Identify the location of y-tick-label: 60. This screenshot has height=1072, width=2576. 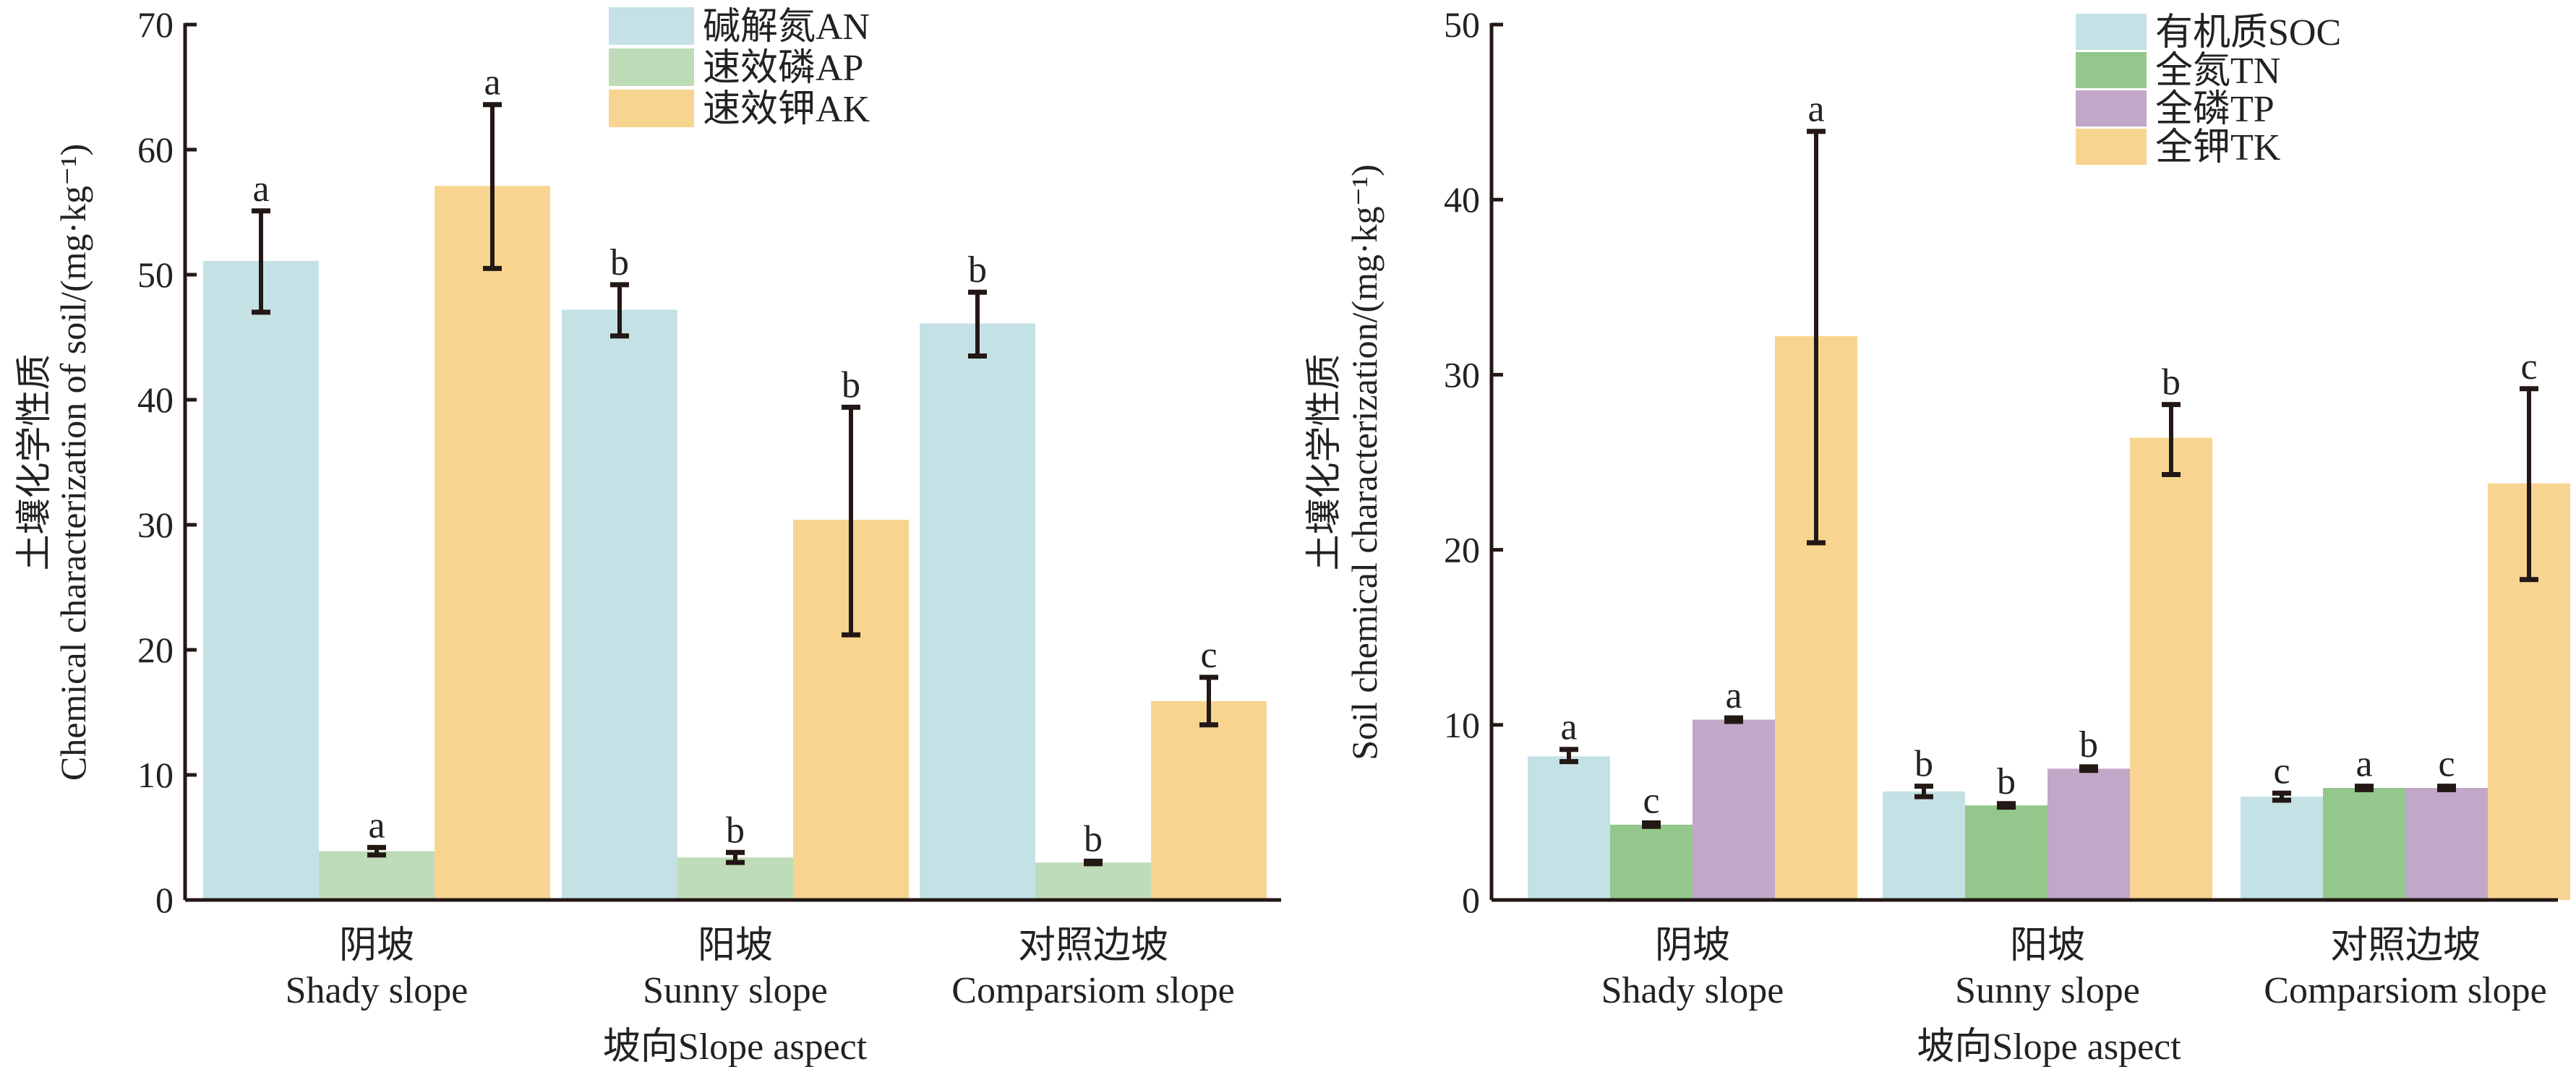
(155, 149).